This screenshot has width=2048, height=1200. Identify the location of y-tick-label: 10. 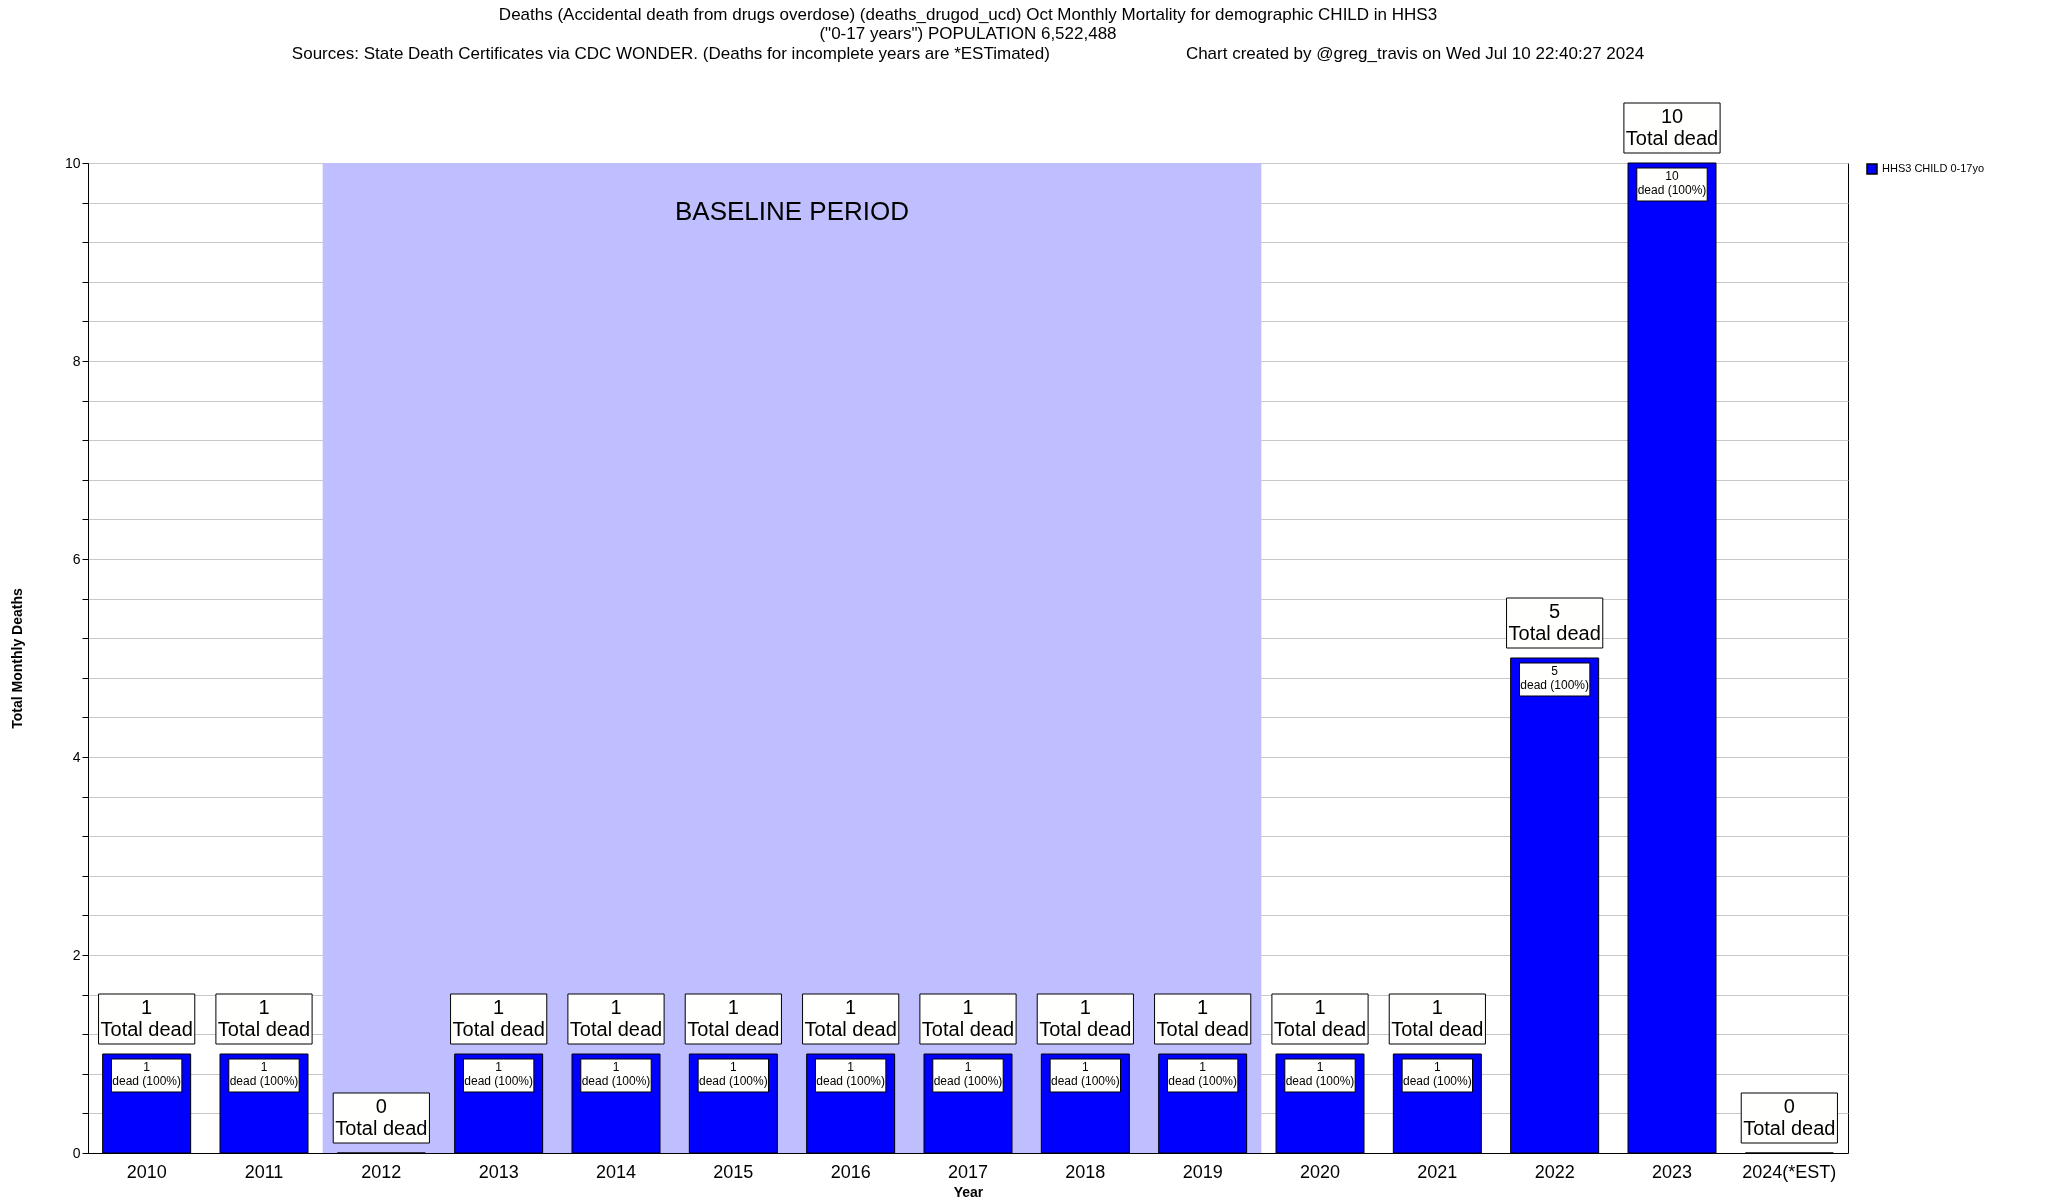
(72, 162).